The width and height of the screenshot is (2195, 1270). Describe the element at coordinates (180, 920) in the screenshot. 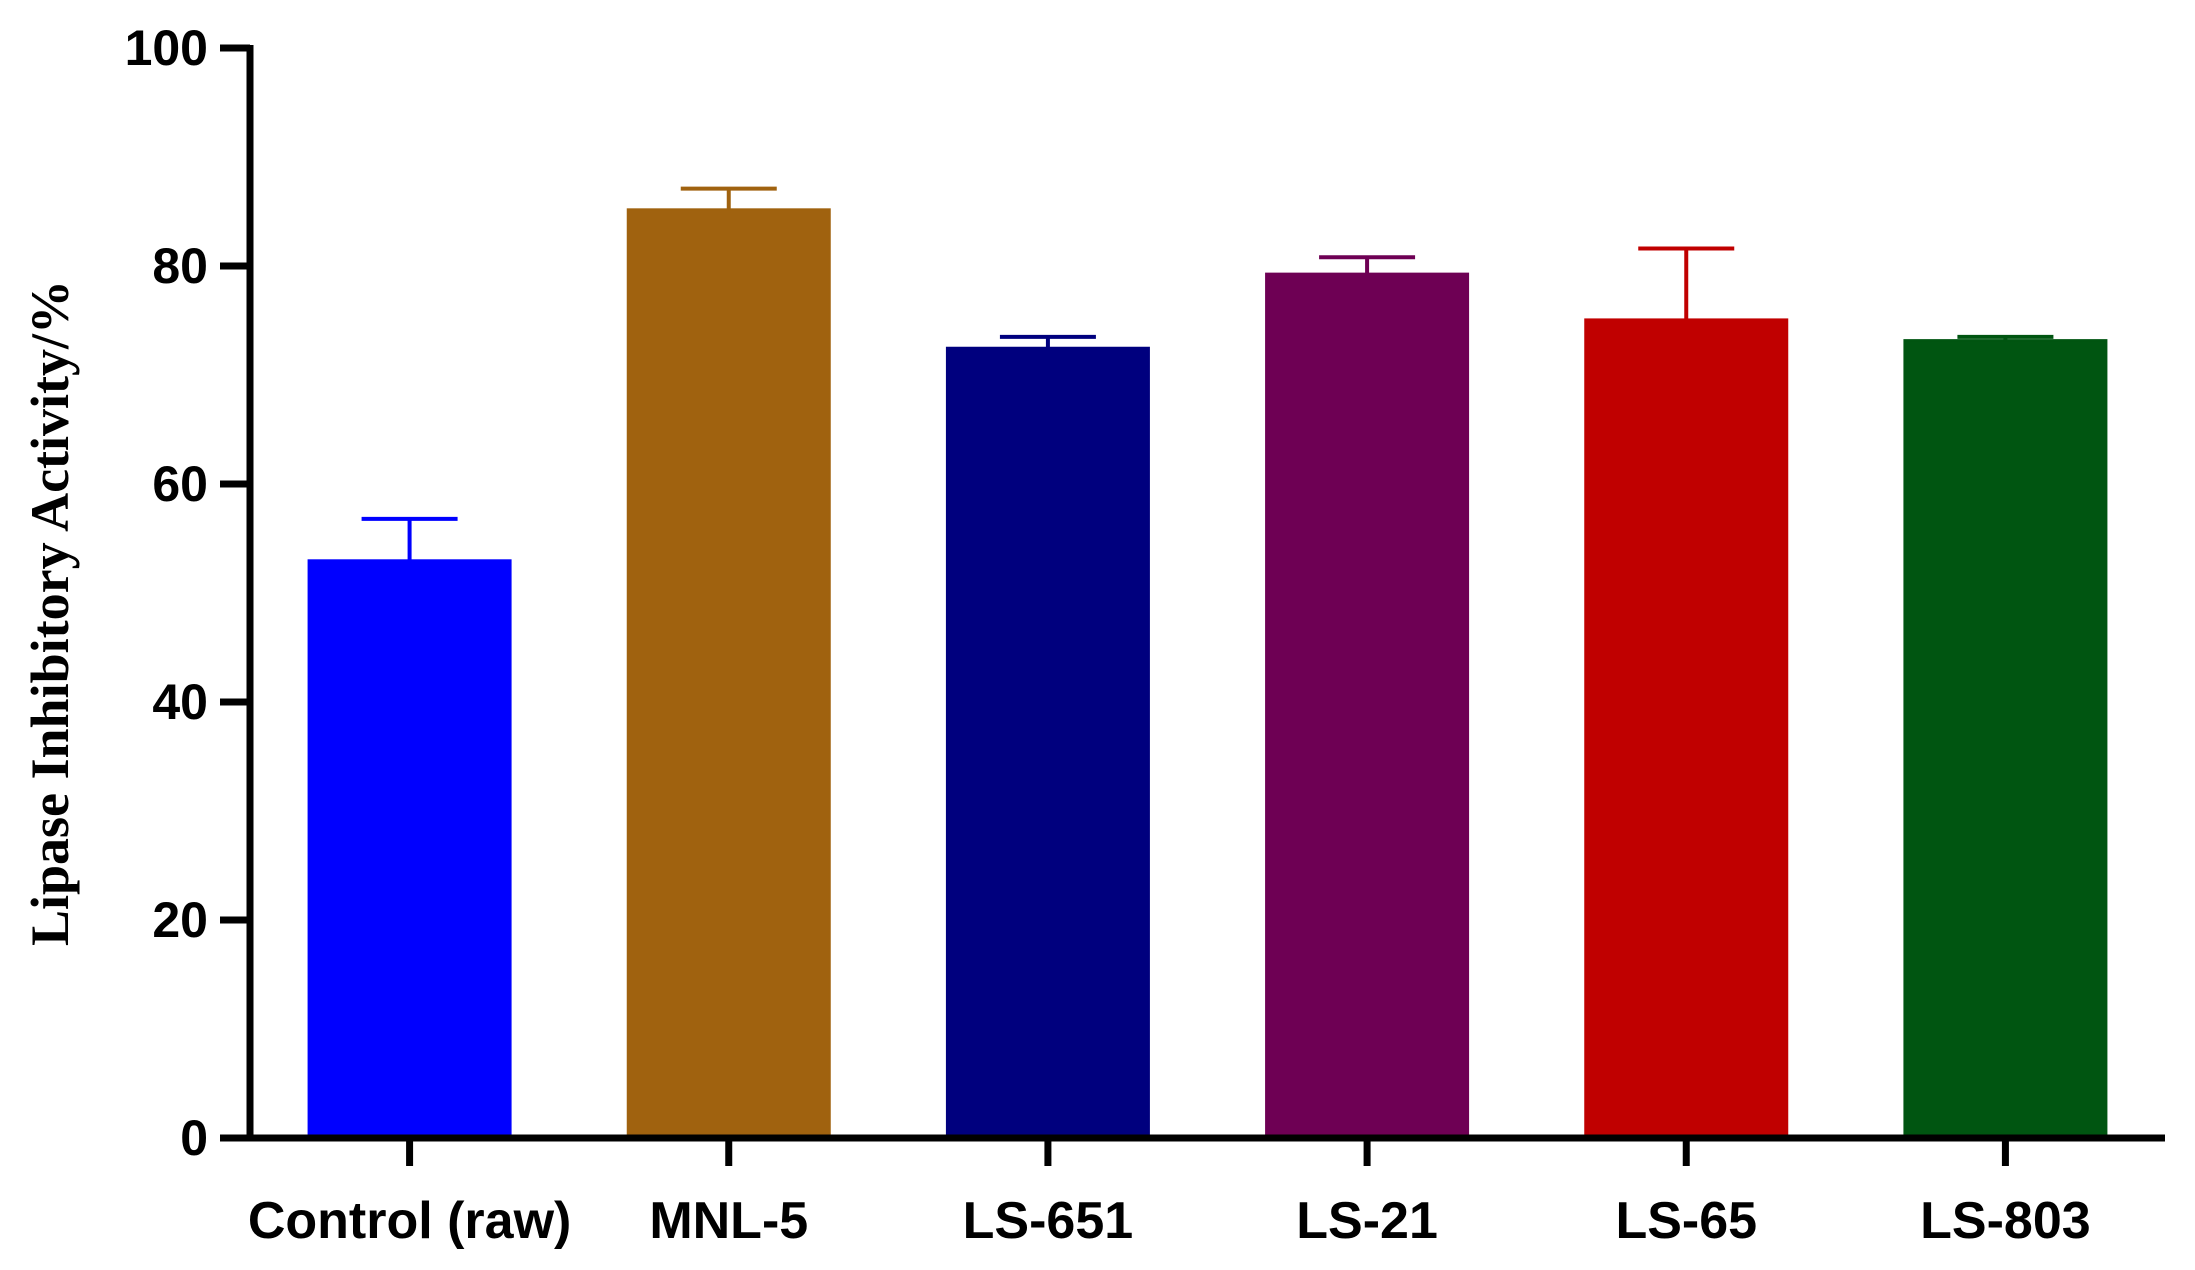

I see `y-tick-label-20: 20` at that location.